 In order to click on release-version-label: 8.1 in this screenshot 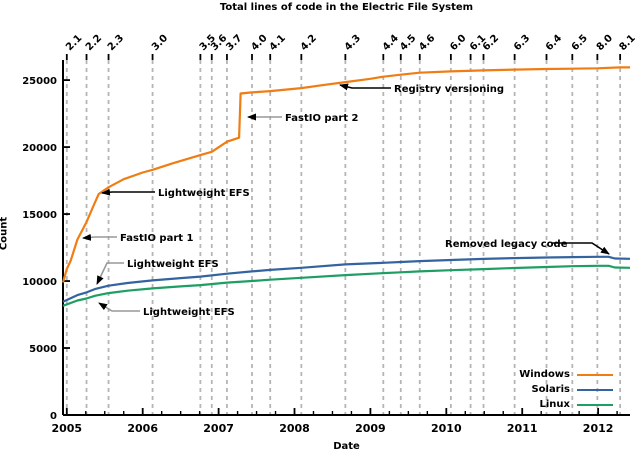, I will do `click(627, 43)`.